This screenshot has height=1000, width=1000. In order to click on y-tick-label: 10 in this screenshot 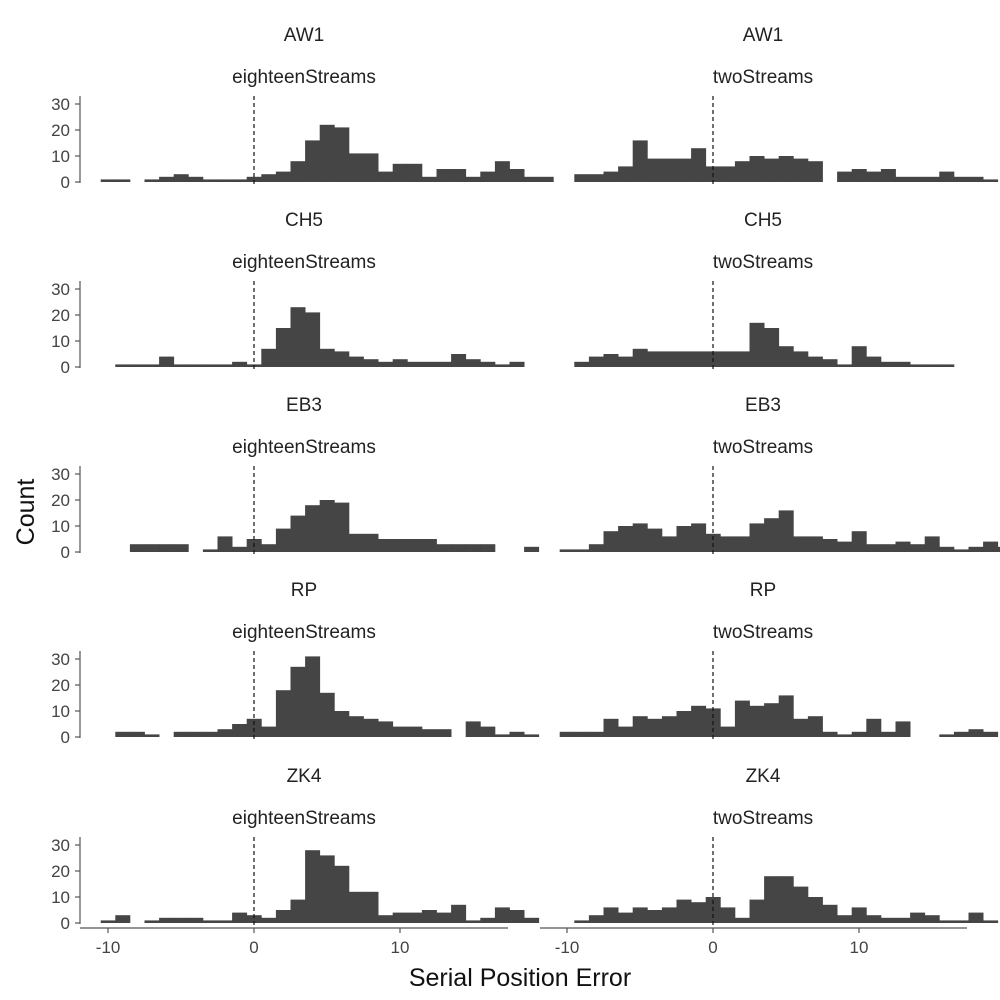, I will do `click(60, 526)`.